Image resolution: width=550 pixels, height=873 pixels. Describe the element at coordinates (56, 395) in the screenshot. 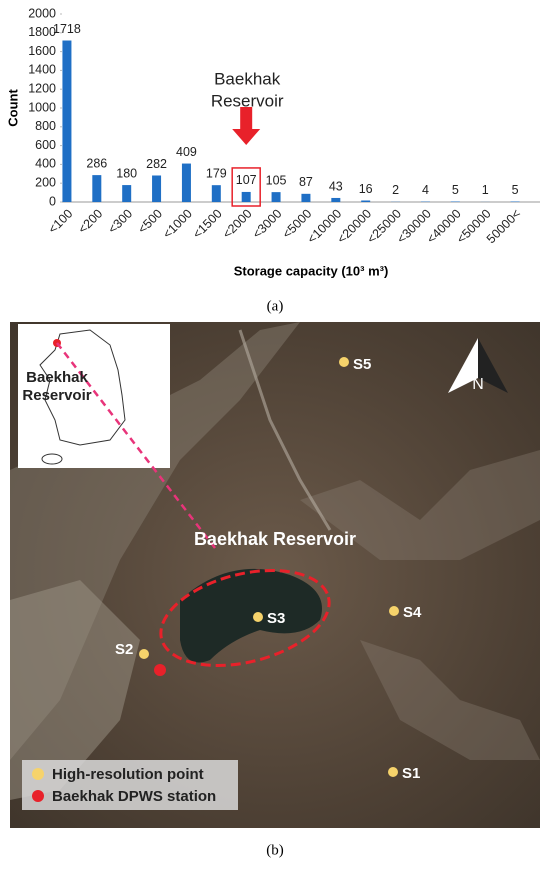

I see `inset-label: Reservoir` at that location.